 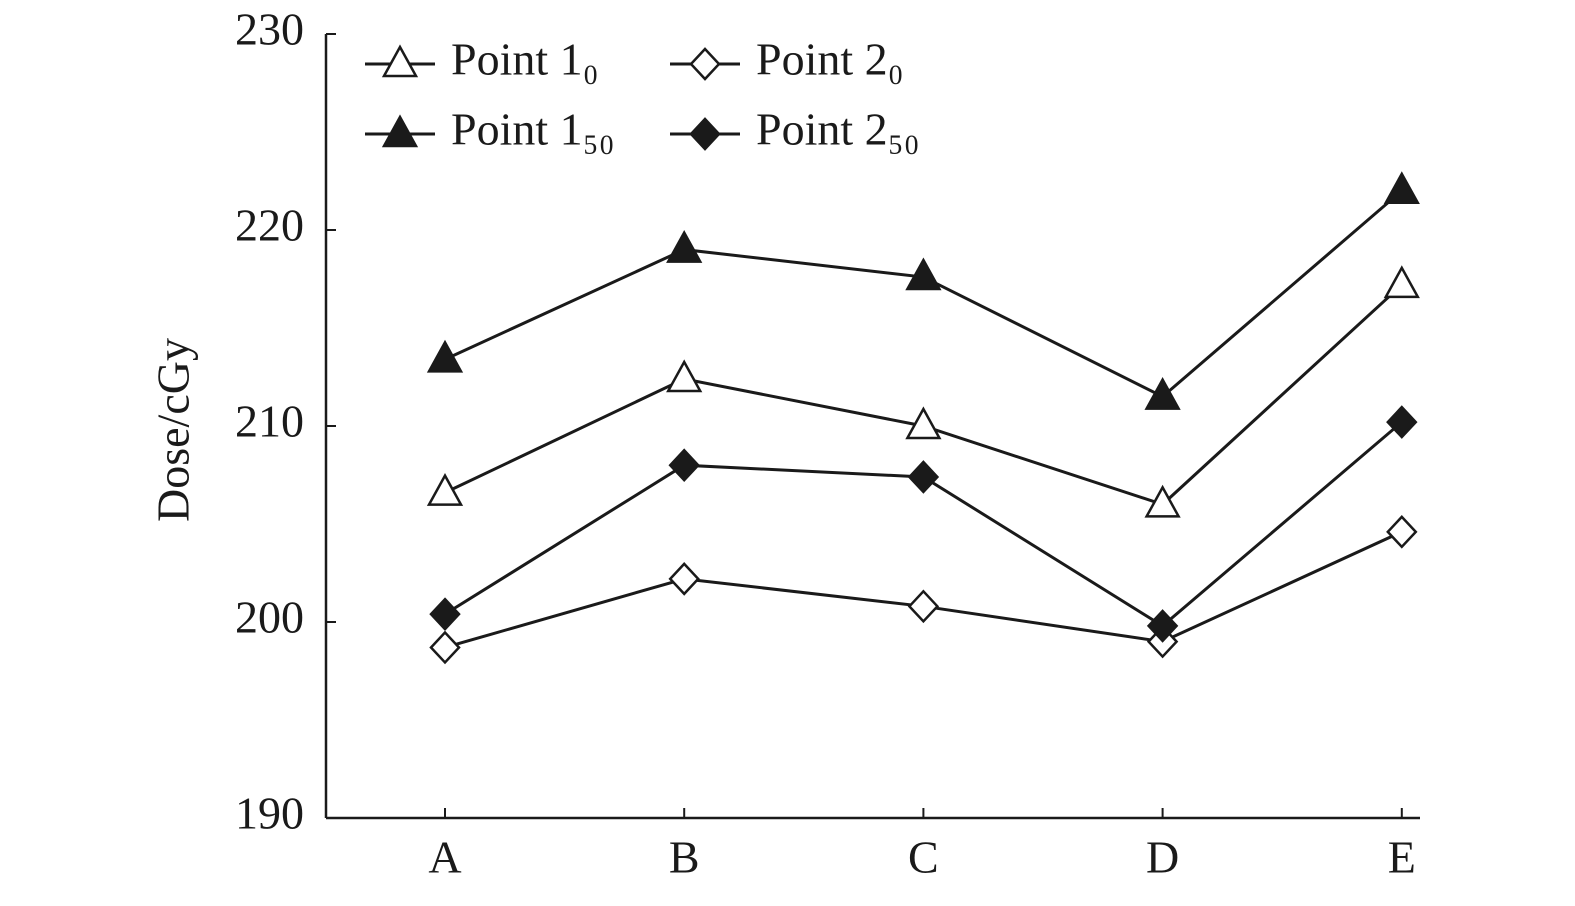 I want to click on y-tick-label: 230, so click(x=269, y=29).